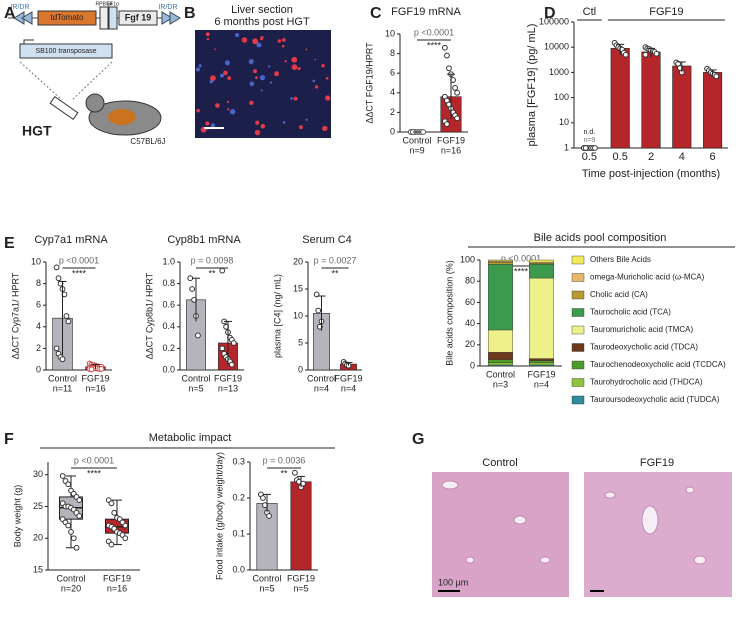  Describe the element at coordinates (620, 157) in the screenshot. I see `x-tick-label: 0.5` at that location.